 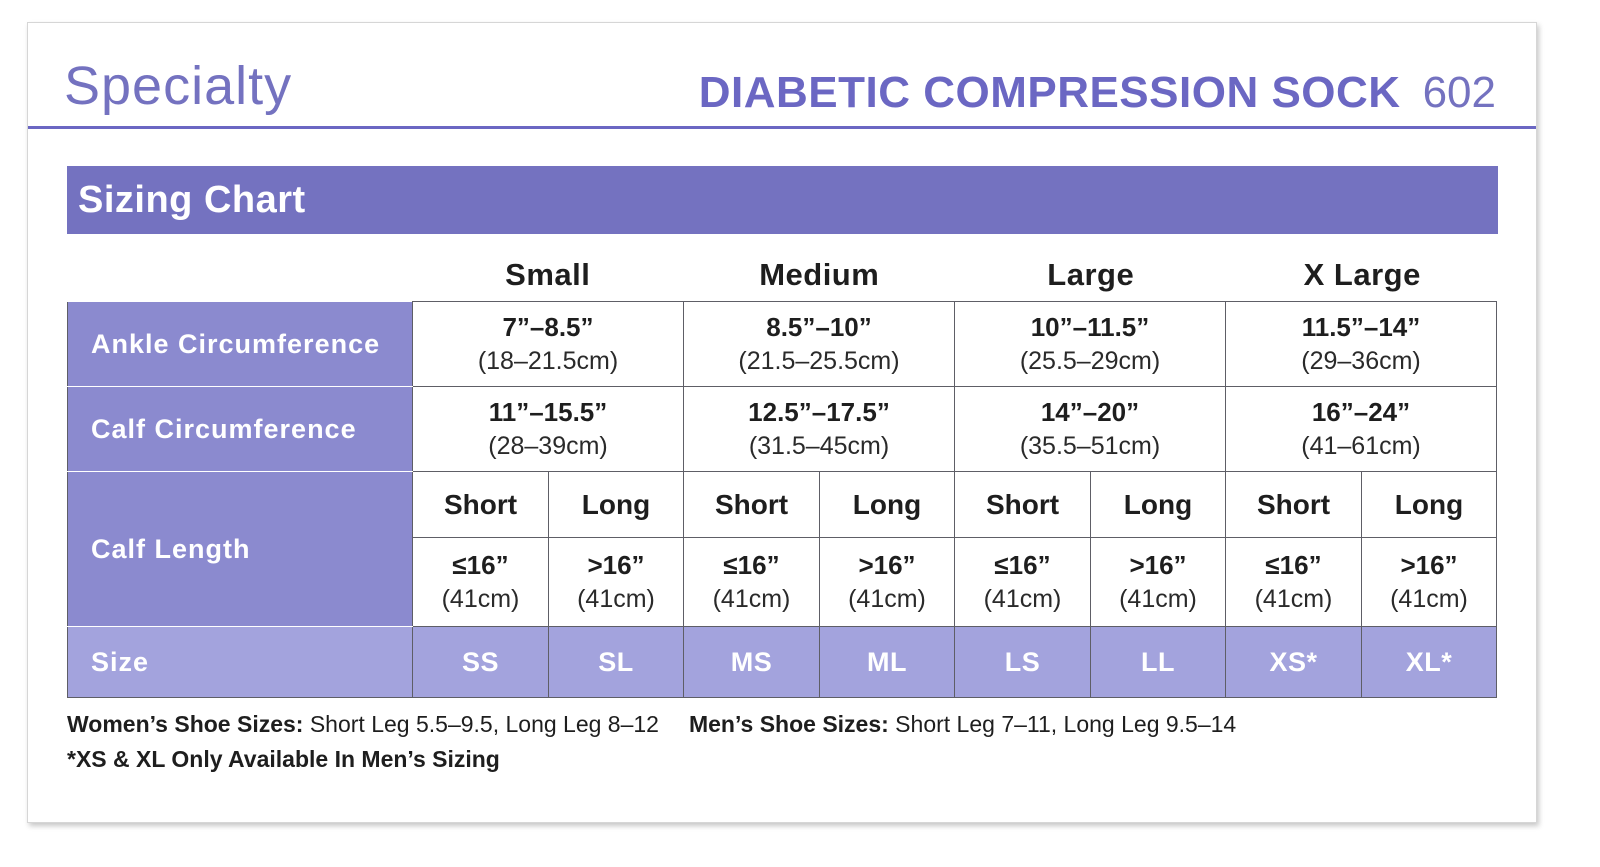 What do you see at coordinates (192, 199) in the screenshot?
I see `chart-title: Sizing Chart` at bounding box center [192, 199].